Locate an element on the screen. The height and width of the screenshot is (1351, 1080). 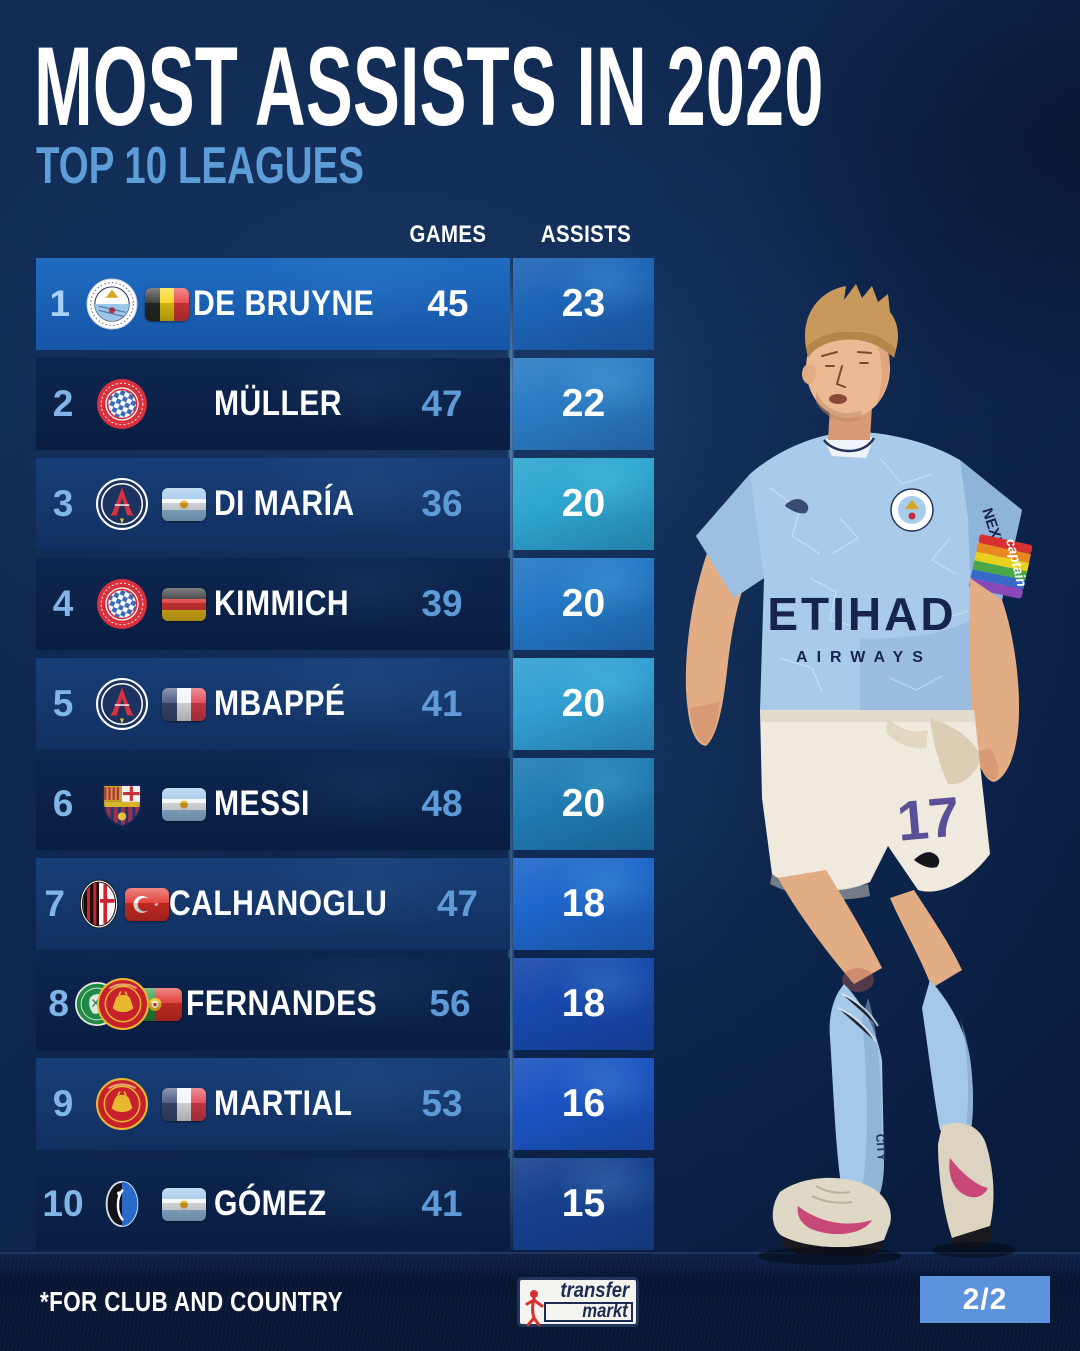
games-value: 53 is located at coordinates (442, 1103).